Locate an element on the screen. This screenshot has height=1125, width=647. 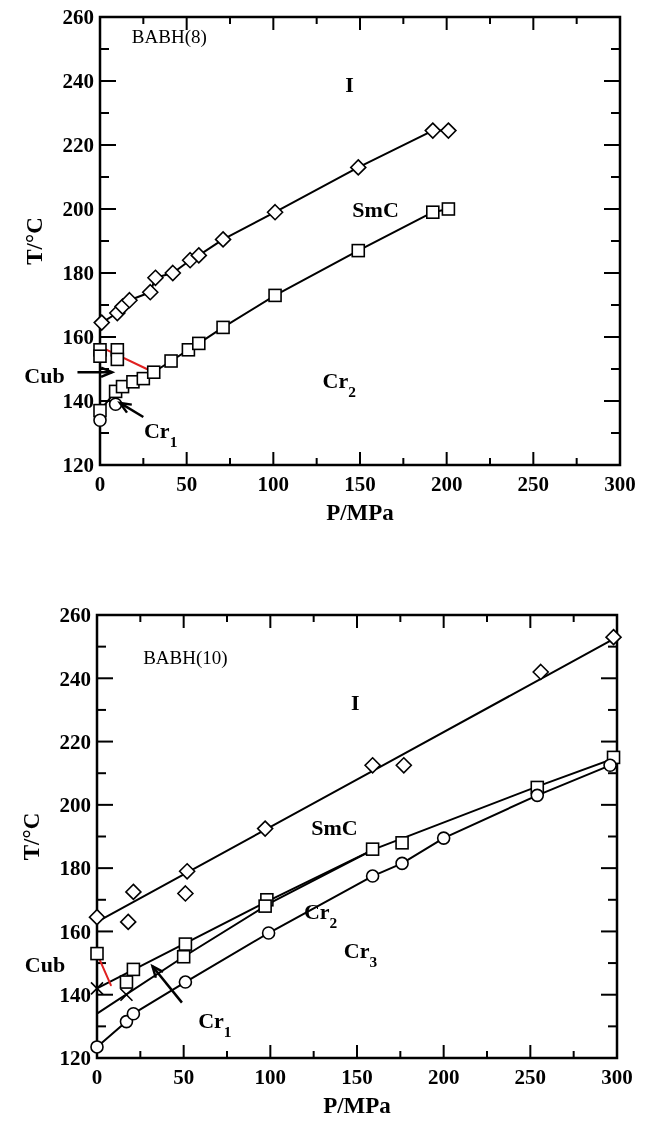
annotation: Cr$_{3}$ is located at coordinates (360, 954).